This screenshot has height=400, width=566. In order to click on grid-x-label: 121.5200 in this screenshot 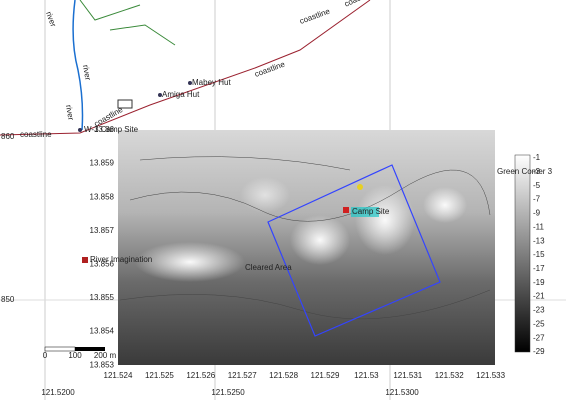, I will do `click(58, 392)`.